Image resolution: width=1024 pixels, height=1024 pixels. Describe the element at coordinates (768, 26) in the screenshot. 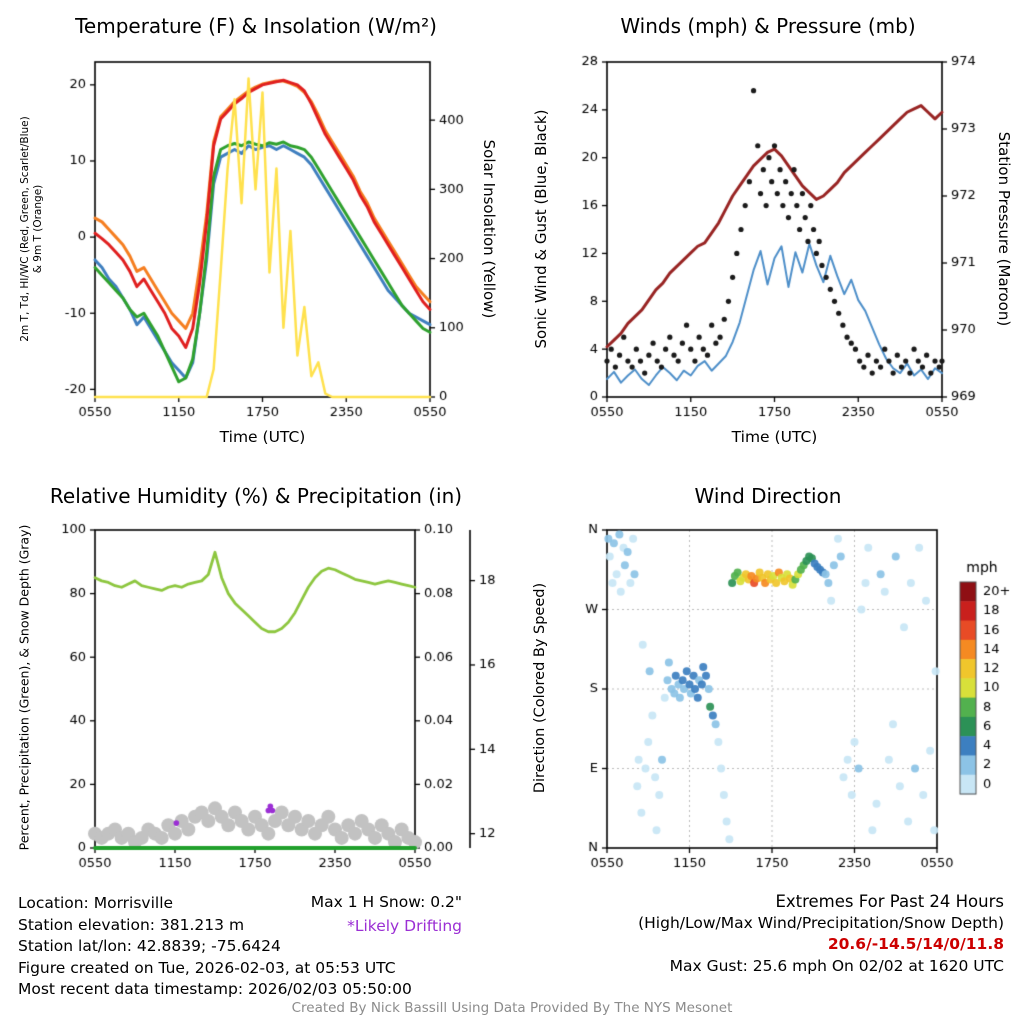

I see `winds-pressure-title: Winds (mph) & Pressure (mb)` at that location.